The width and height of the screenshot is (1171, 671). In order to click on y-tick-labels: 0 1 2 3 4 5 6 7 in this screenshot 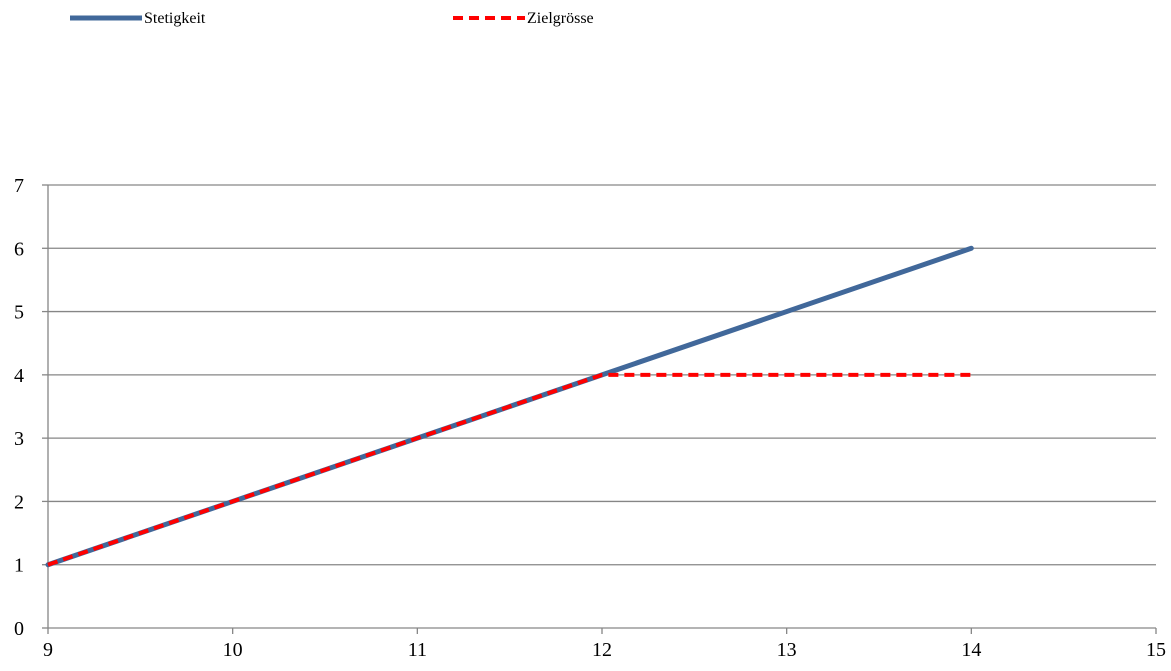, I will do `click(19, 407)`.